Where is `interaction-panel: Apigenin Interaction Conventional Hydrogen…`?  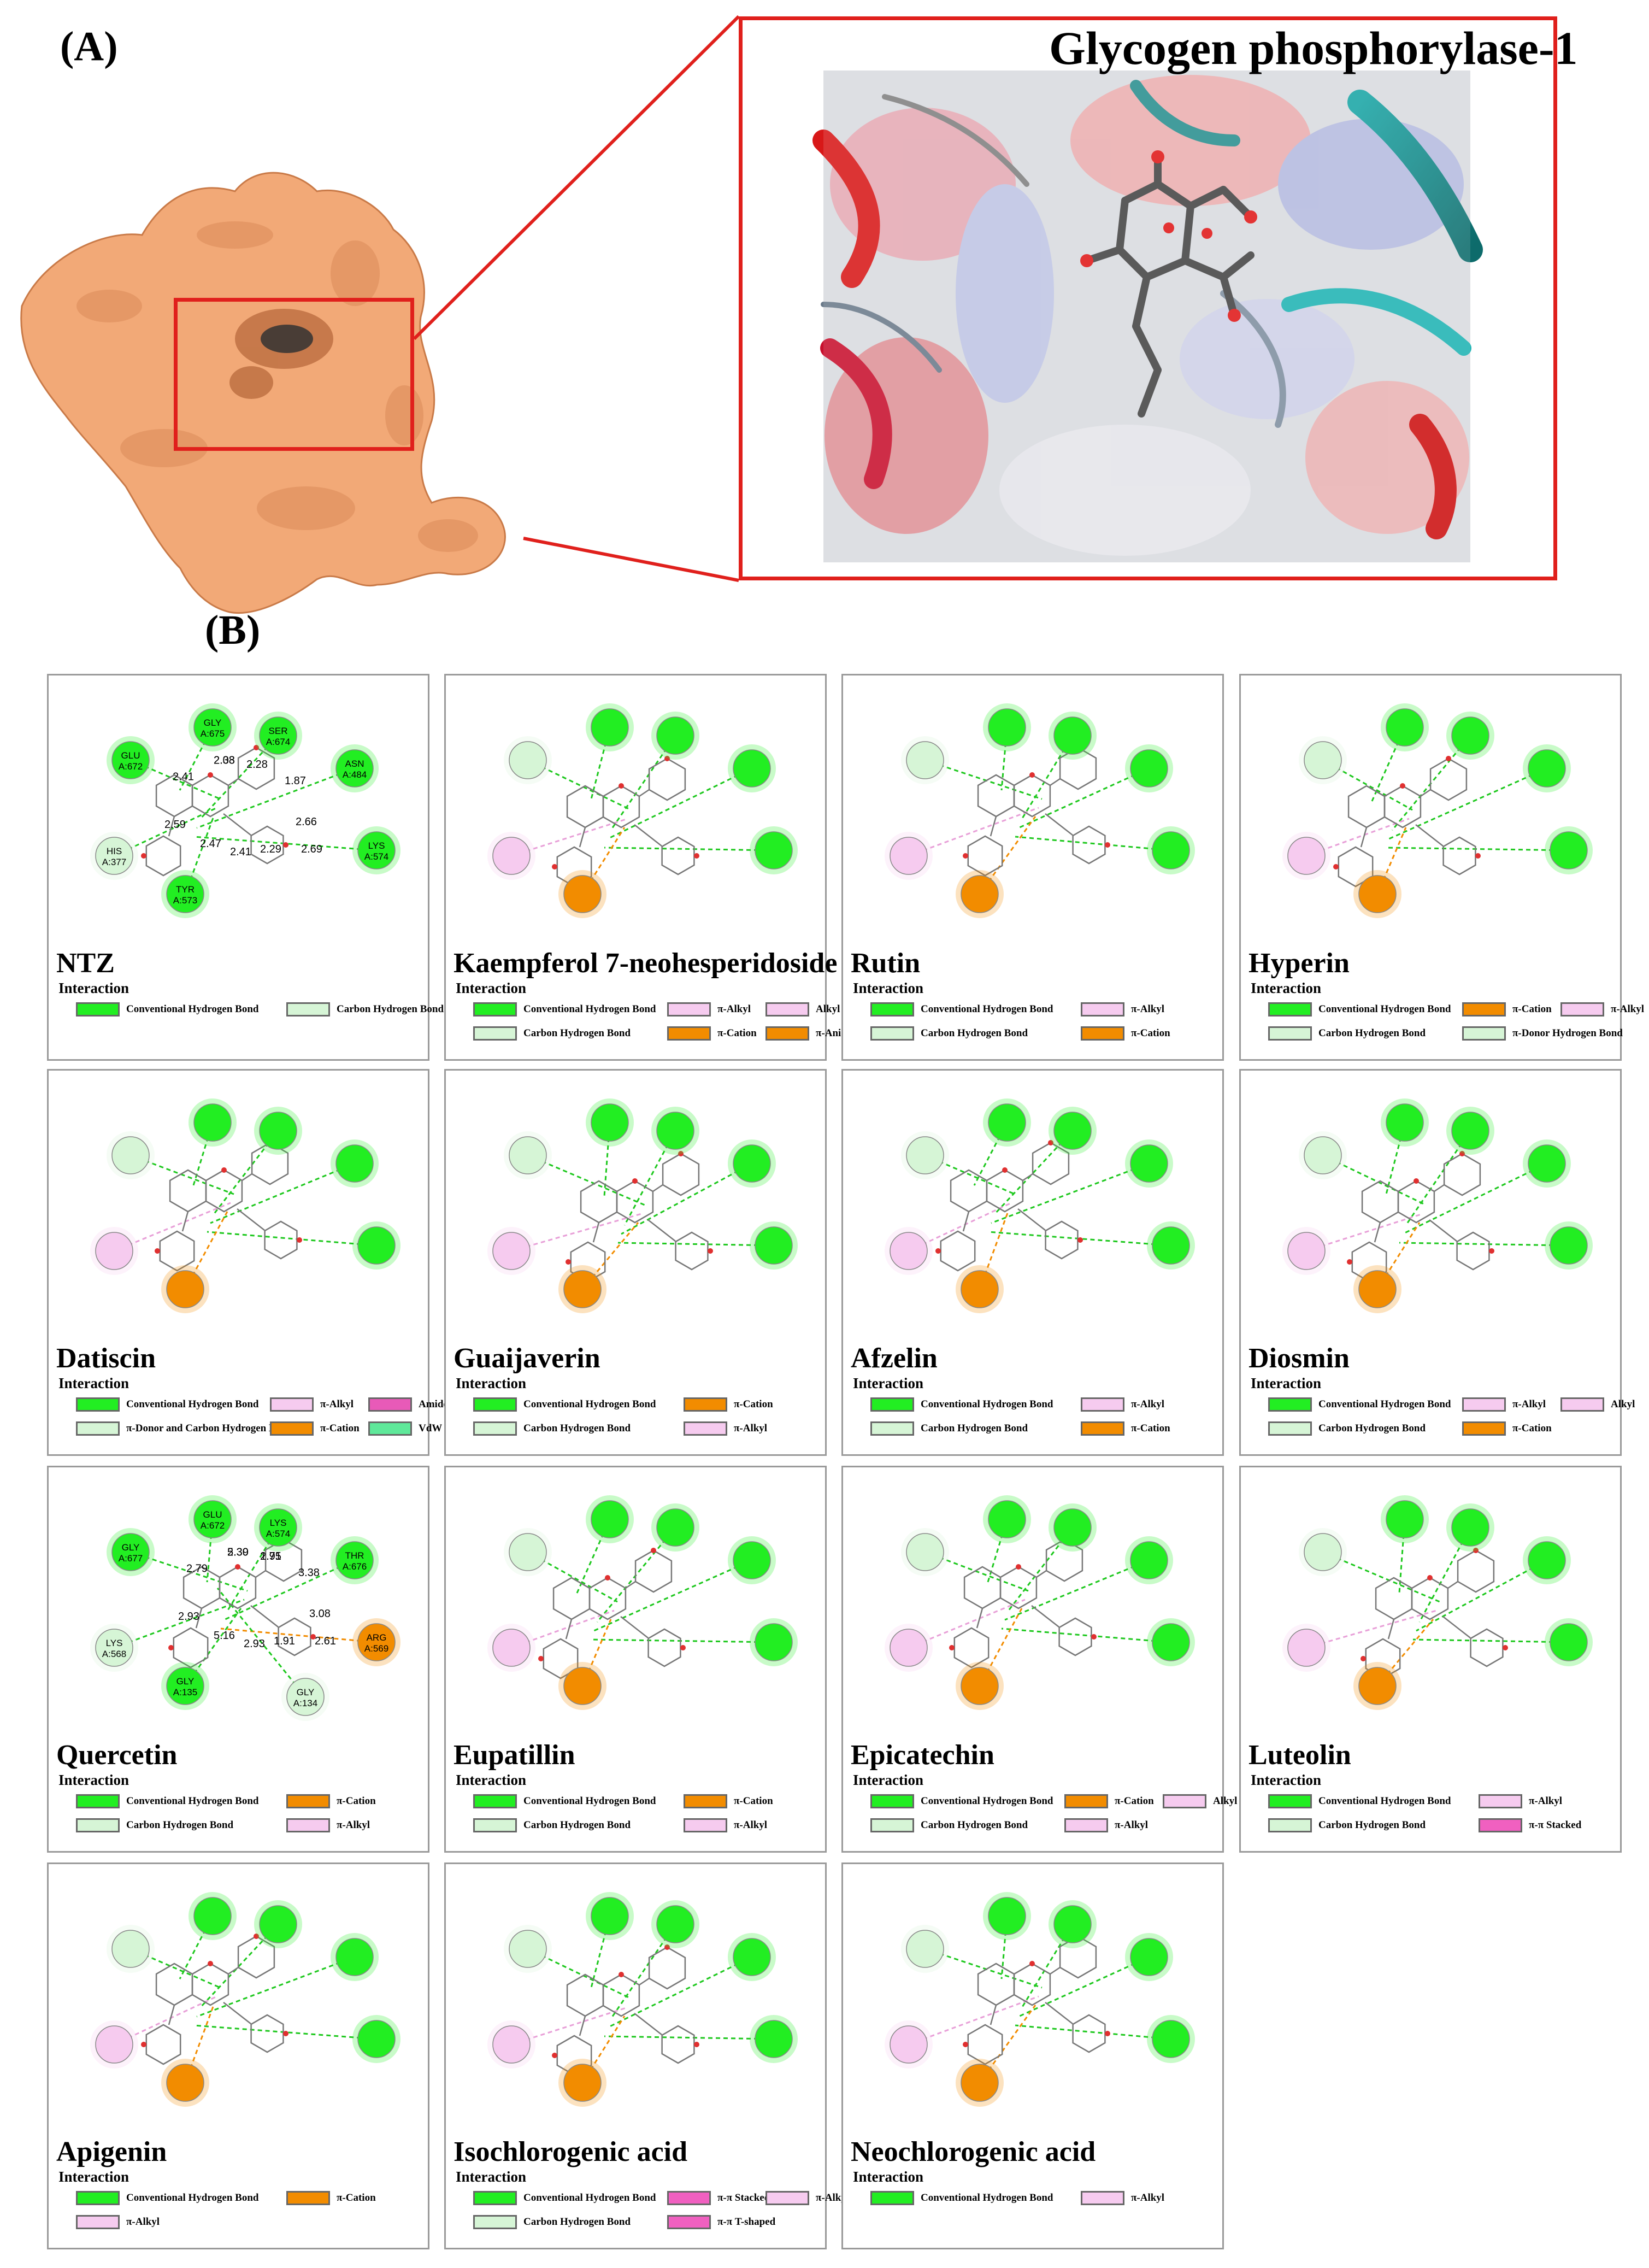
interaction-panel: Apigenin Interaction Conventional Hydrogen… is located at coordinates (238, 2055).